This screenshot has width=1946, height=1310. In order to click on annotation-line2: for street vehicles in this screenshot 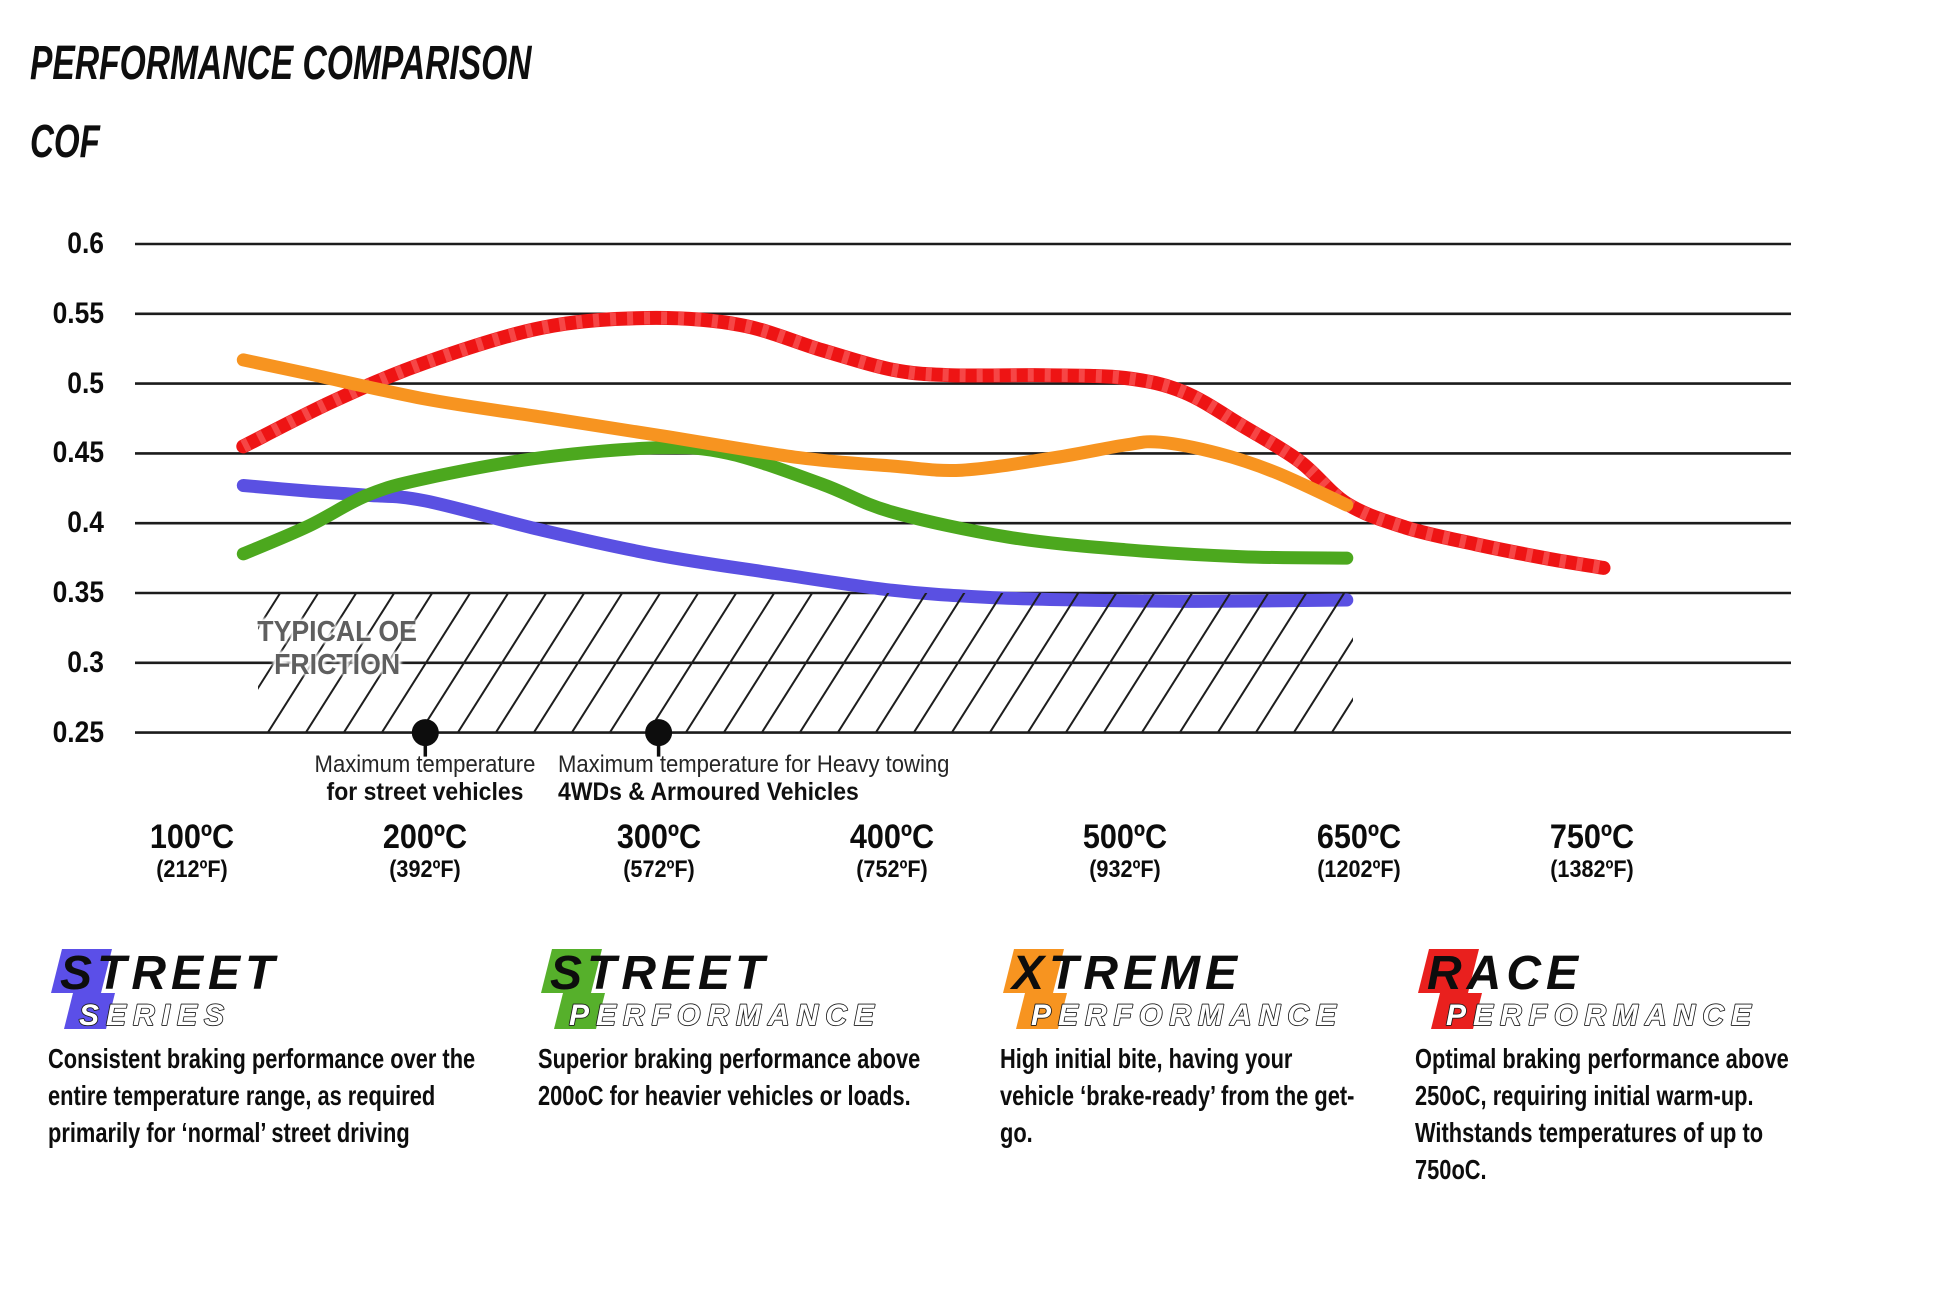, I will do `click(425, 792)`.